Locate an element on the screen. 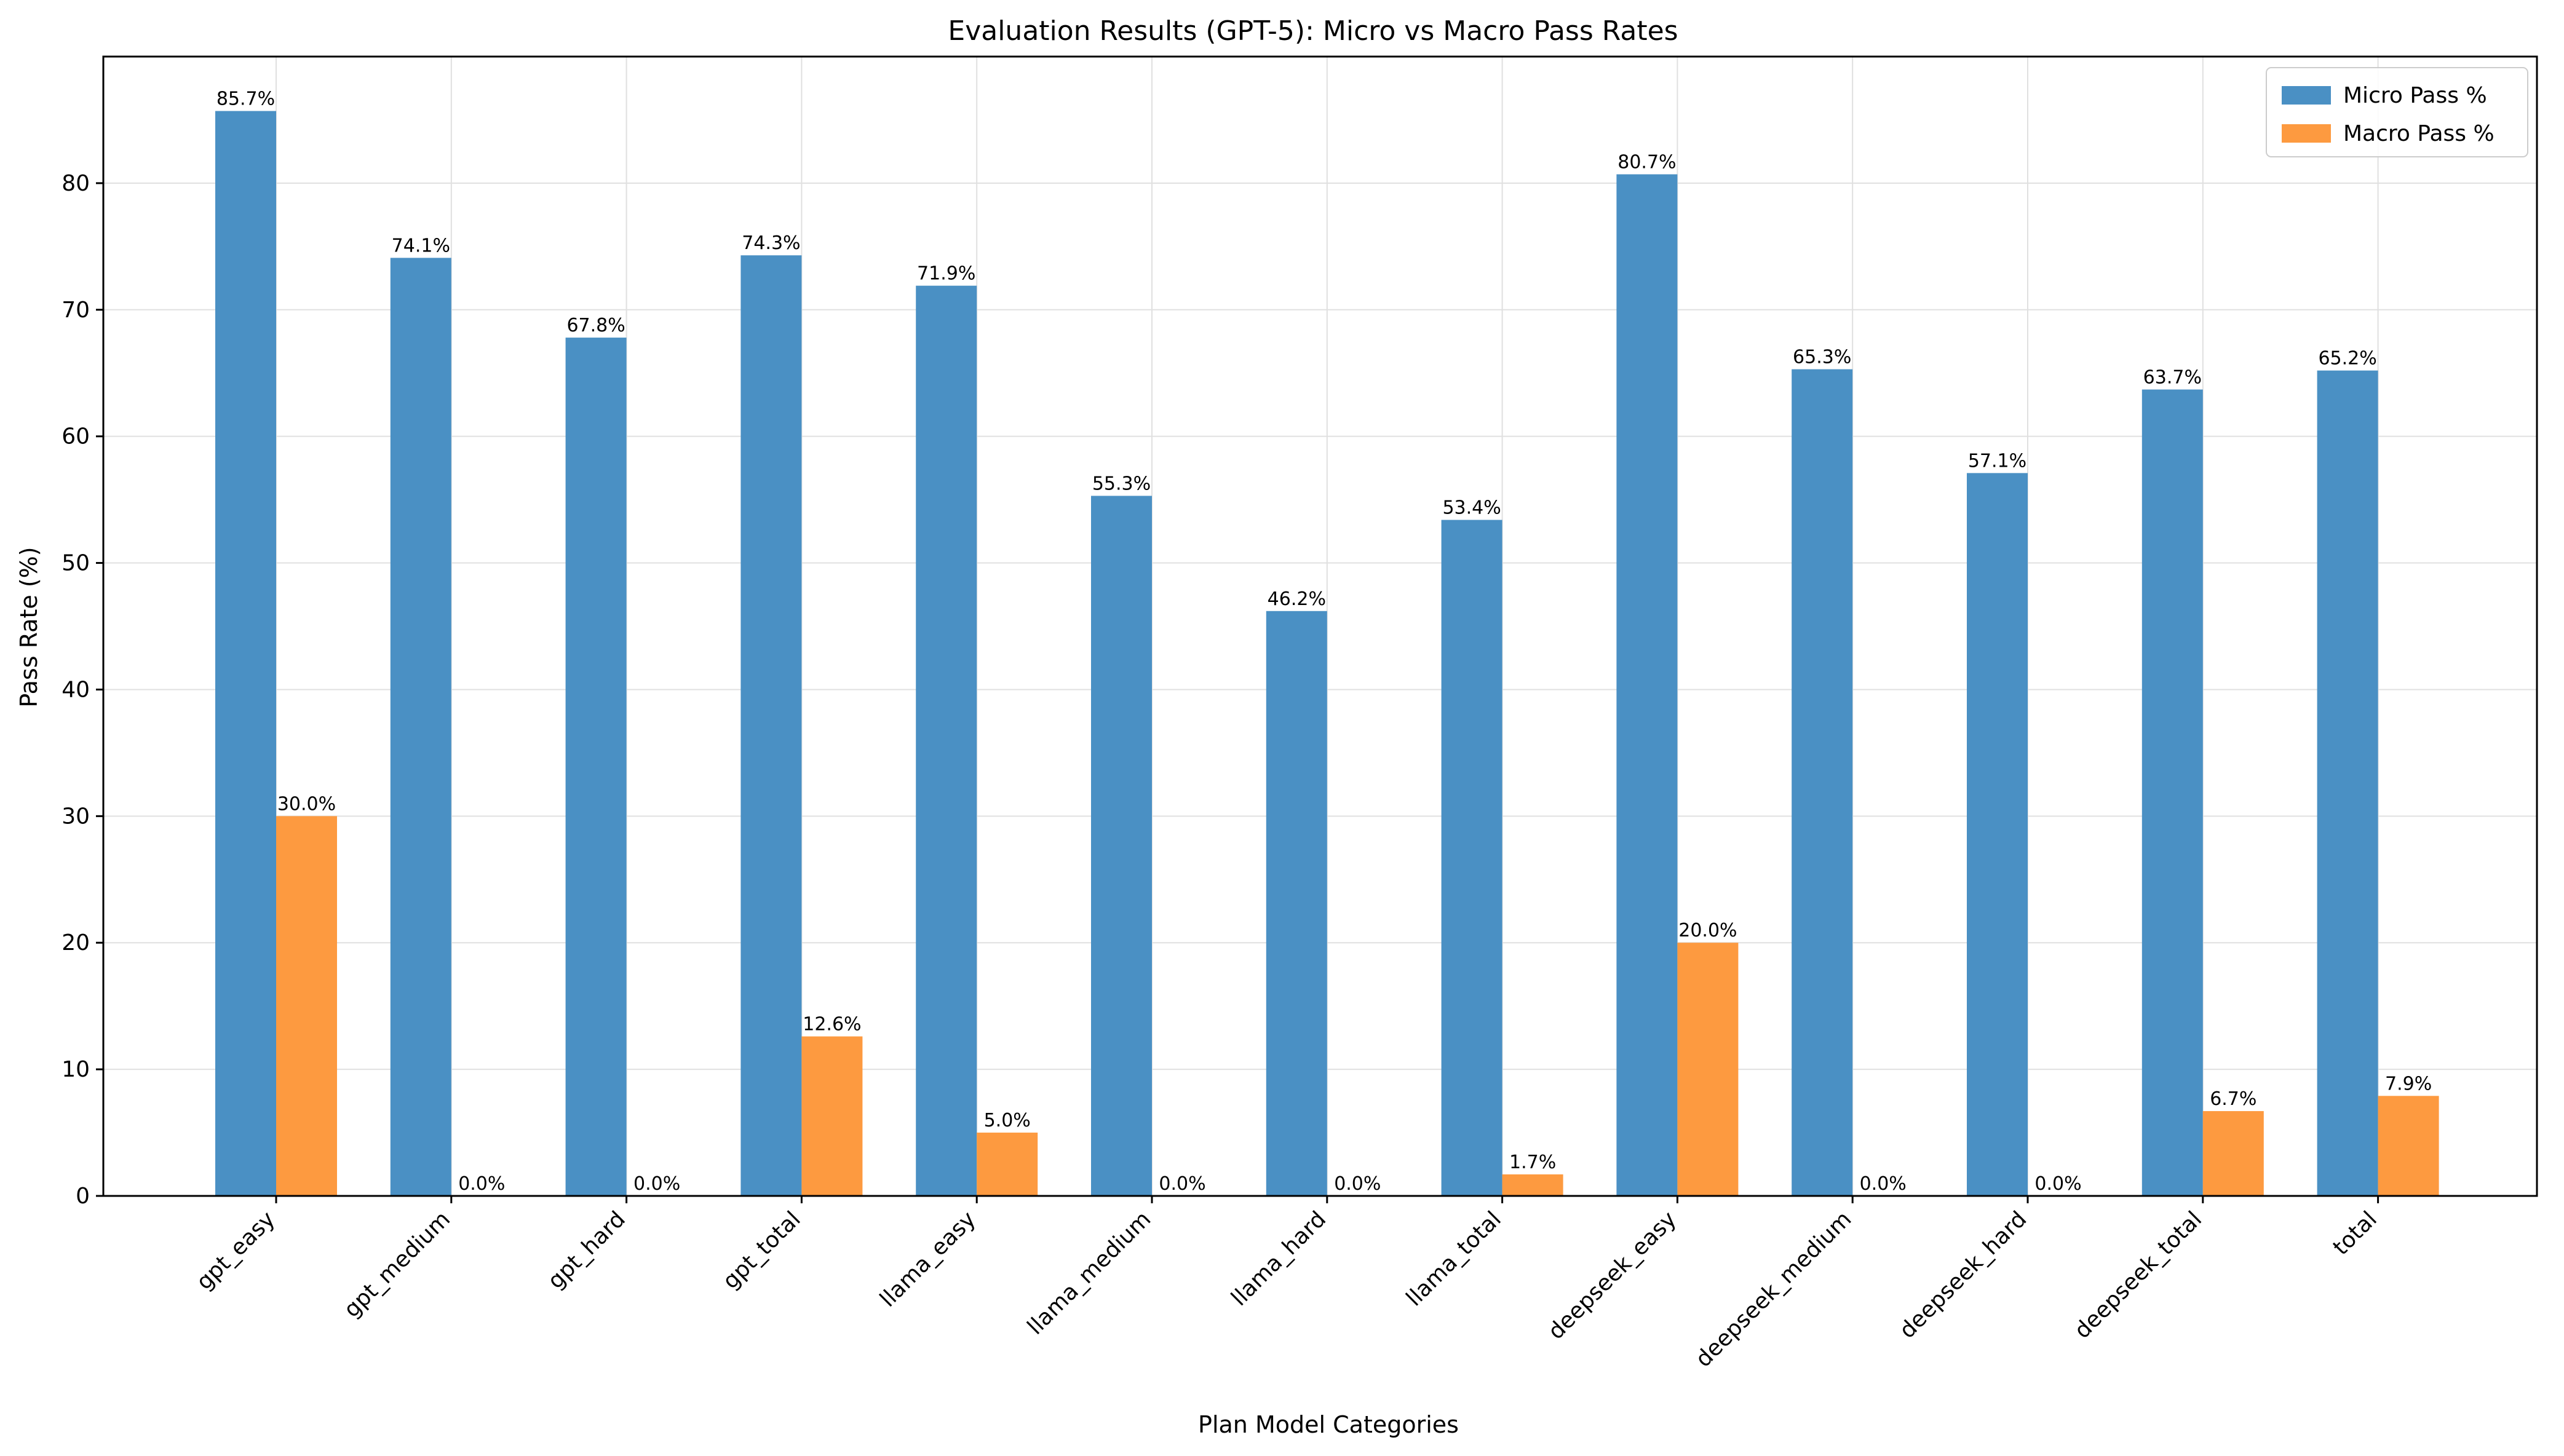 This screenshot has height=1456, width=2564. macro-data-label: 12.6% is located at coordinates (832, 1024).